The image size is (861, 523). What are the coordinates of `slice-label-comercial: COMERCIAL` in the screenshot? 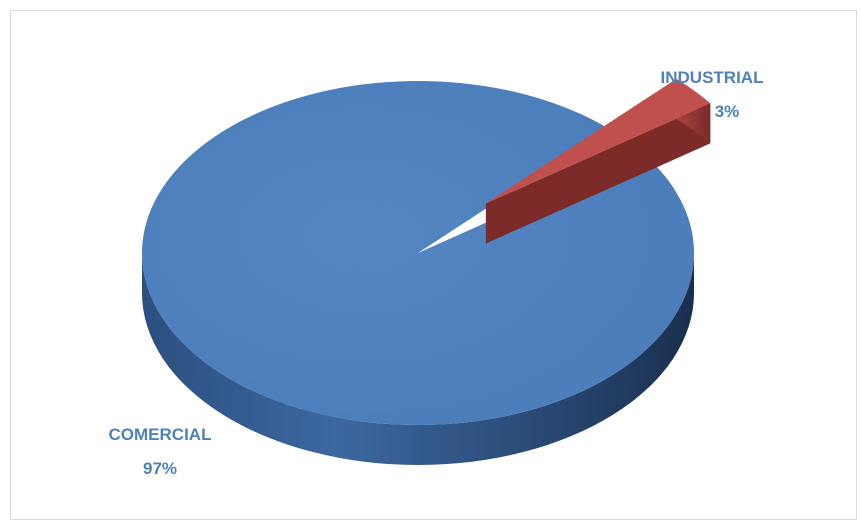 It's located at (160, 434).